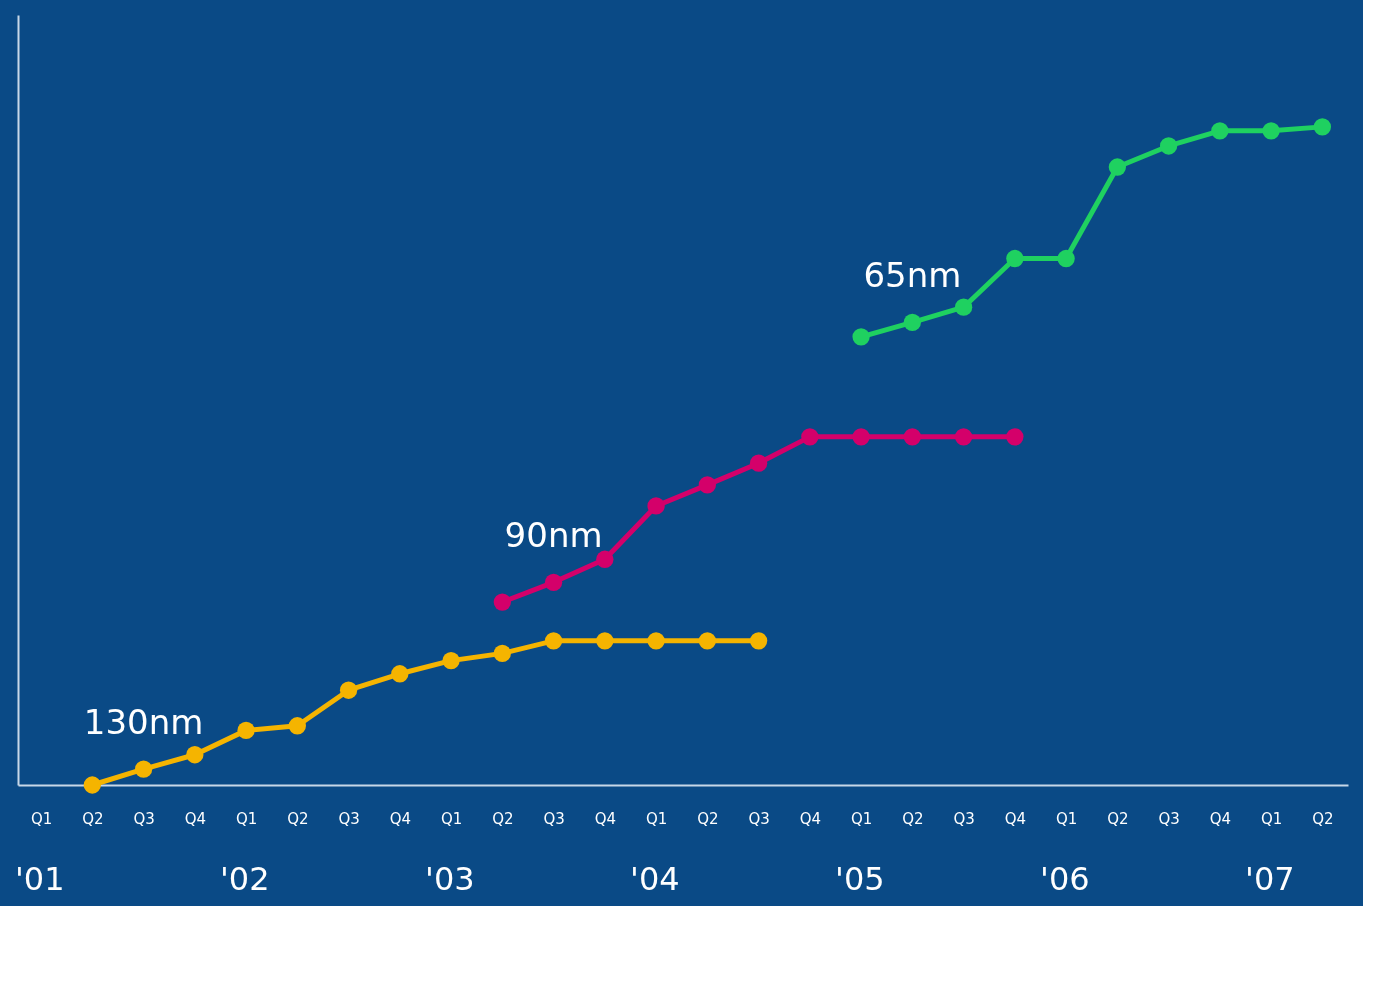  What do you see at coordinates (1270, 879) in the screenshot?
I see `text: '07` at bounding box center [1270, 879].